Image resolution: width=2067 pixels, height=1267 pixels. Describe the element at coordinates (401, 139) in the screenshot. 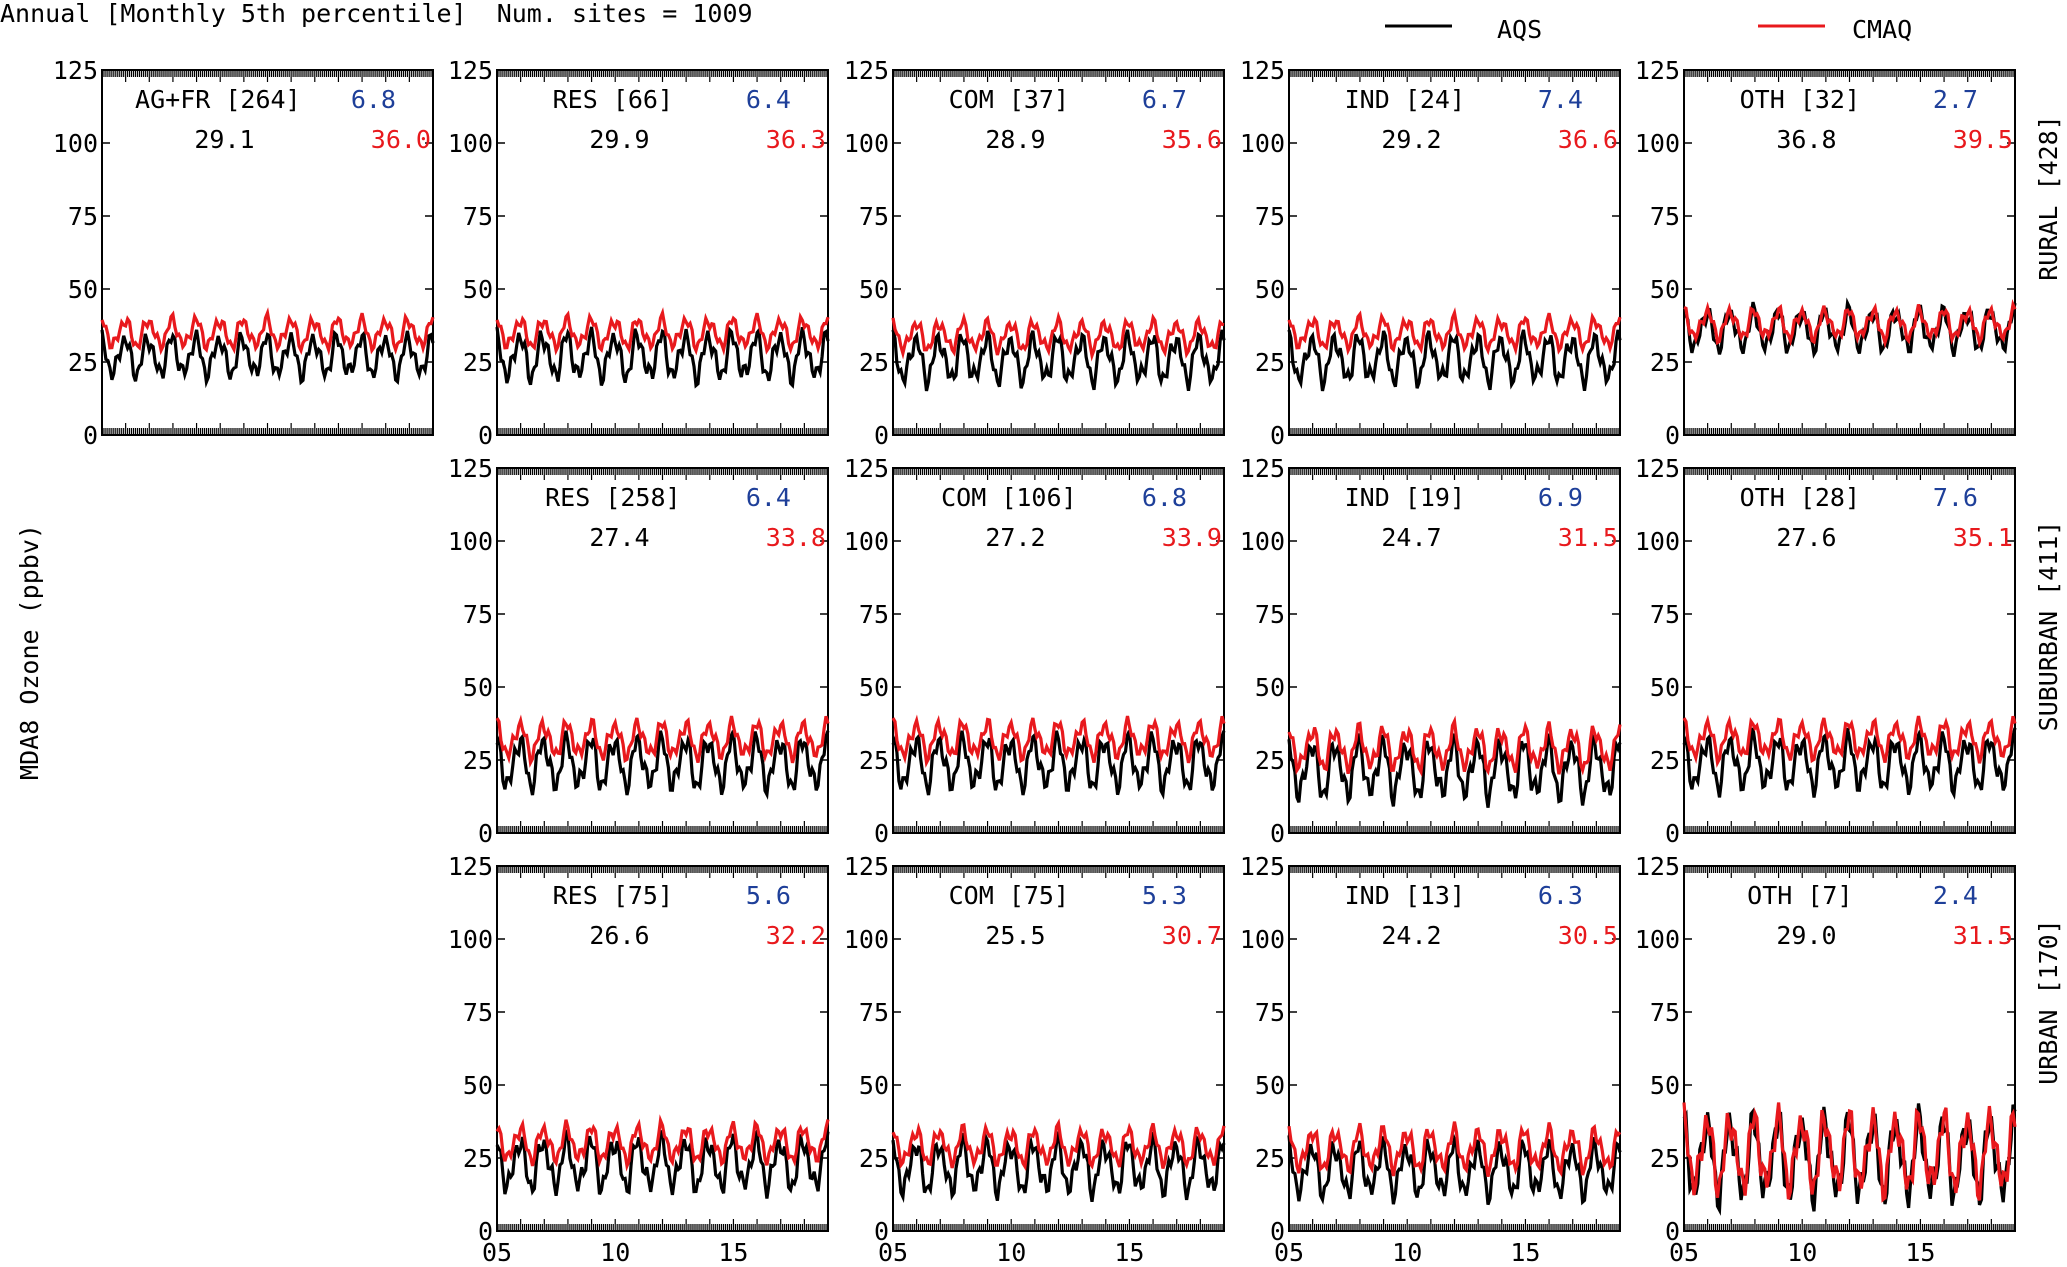

I see `panel-cmaq-mean: 36.0` at that location.